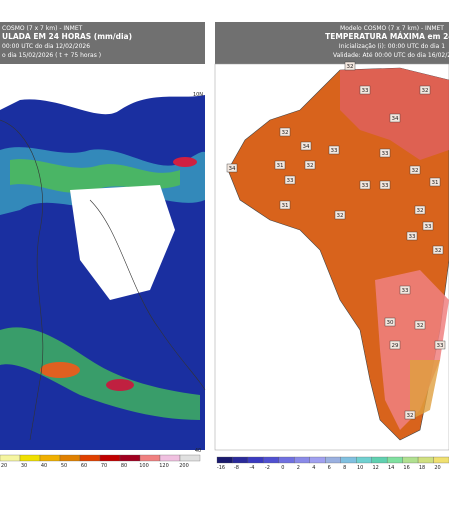 This screenshot has height=515, width=449. What do you see at coordinates (282, 468) in the screenshot?
I see `colorbar-label: 0` at bounding box center [282, 468].